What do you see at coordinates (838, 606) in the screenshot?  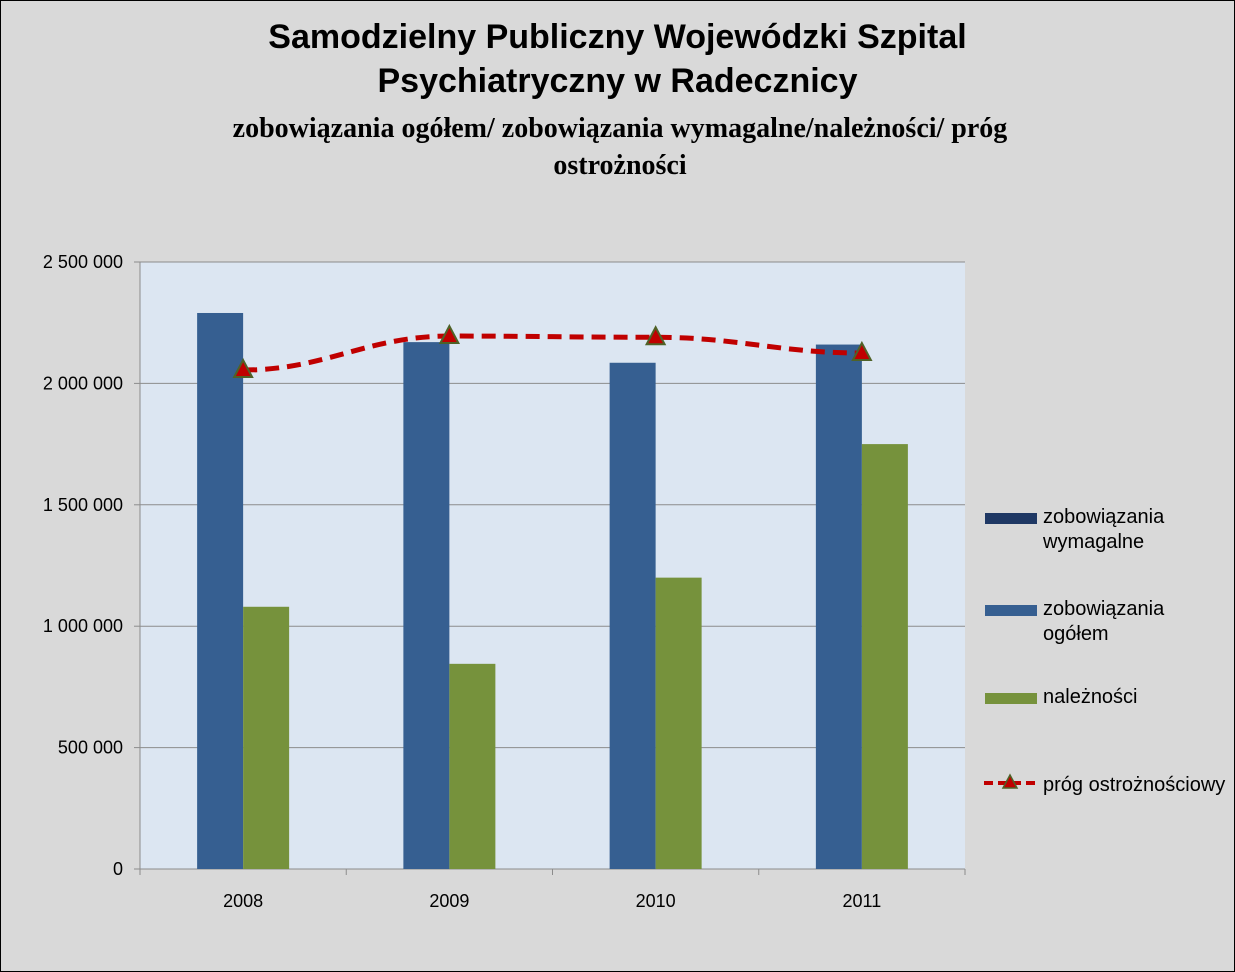 I see `bar-zobowiązania-ogółem-2011` at bounding box center [838, 606].